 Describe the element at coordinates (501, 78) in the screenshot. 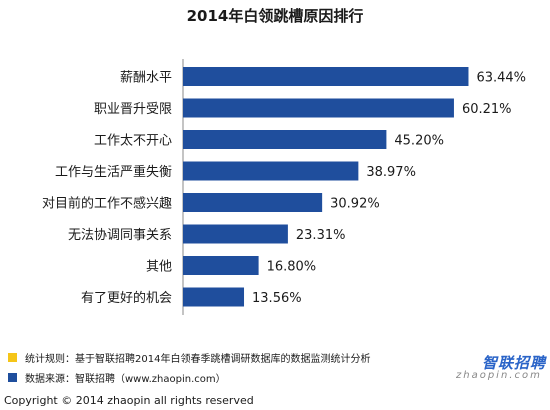

I see `value-label: 63.44%` at that location.